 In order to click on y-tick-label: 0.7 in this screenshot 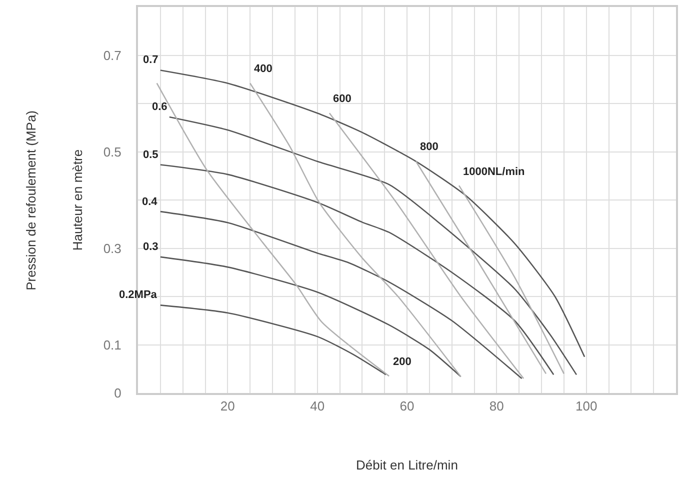, I will do `click(112, 55)`.